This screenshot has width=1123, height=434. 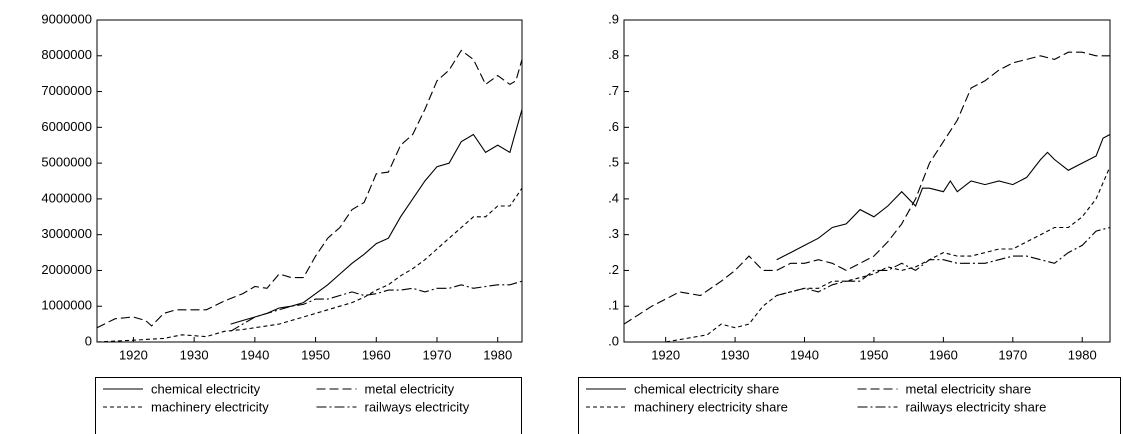 I want to click on y-tick-label: 2000000, so click(x=66, y=269).